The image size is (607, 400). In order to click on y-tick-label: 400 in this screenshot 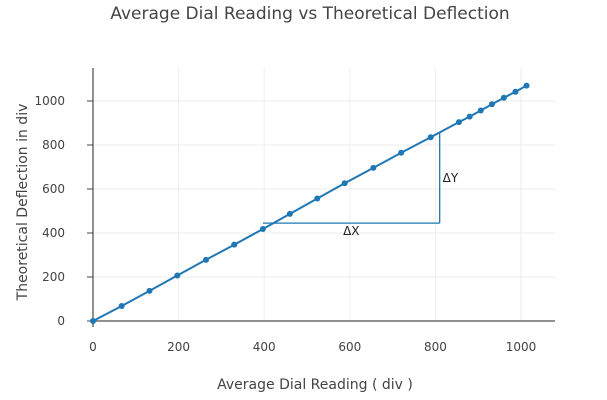, I will do `click(53, 233)`.